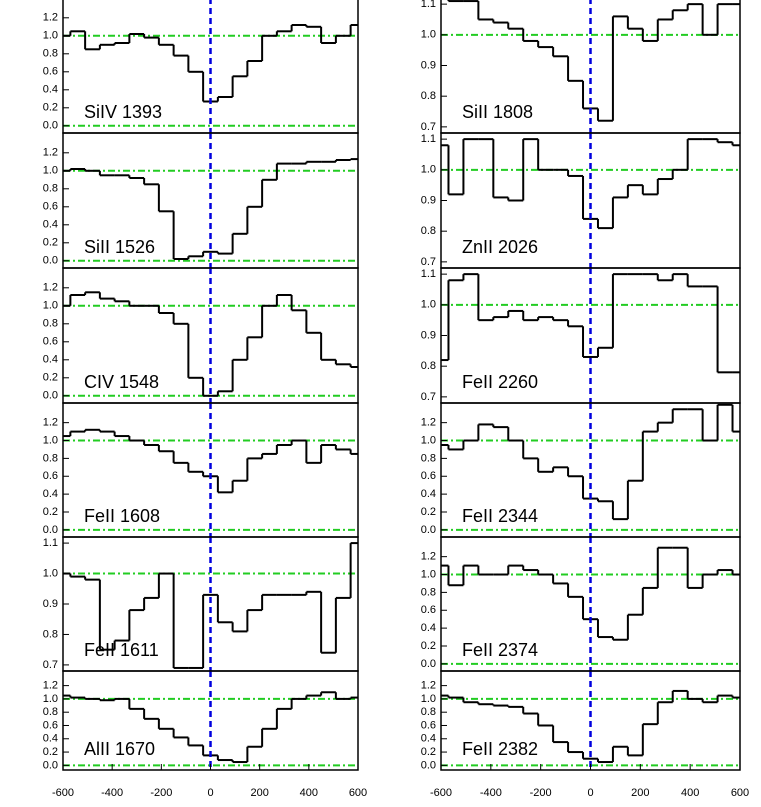 This screenshot has width=761, height=807. Describe the element at coordinates (119, 749) in the screenshot. I see `panel-label: AlII 1670` at that location.